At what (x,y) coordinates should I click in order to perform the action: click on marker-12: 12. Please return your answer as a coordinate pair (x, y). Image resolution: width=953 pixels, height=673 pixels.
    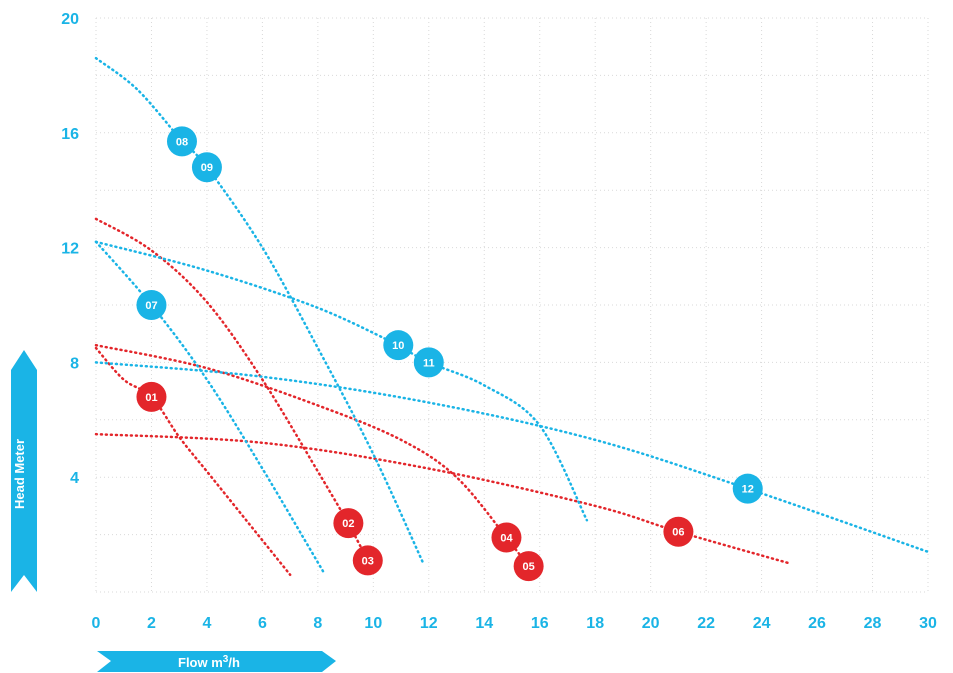
    Looking at the image, I should click on (747, 488).